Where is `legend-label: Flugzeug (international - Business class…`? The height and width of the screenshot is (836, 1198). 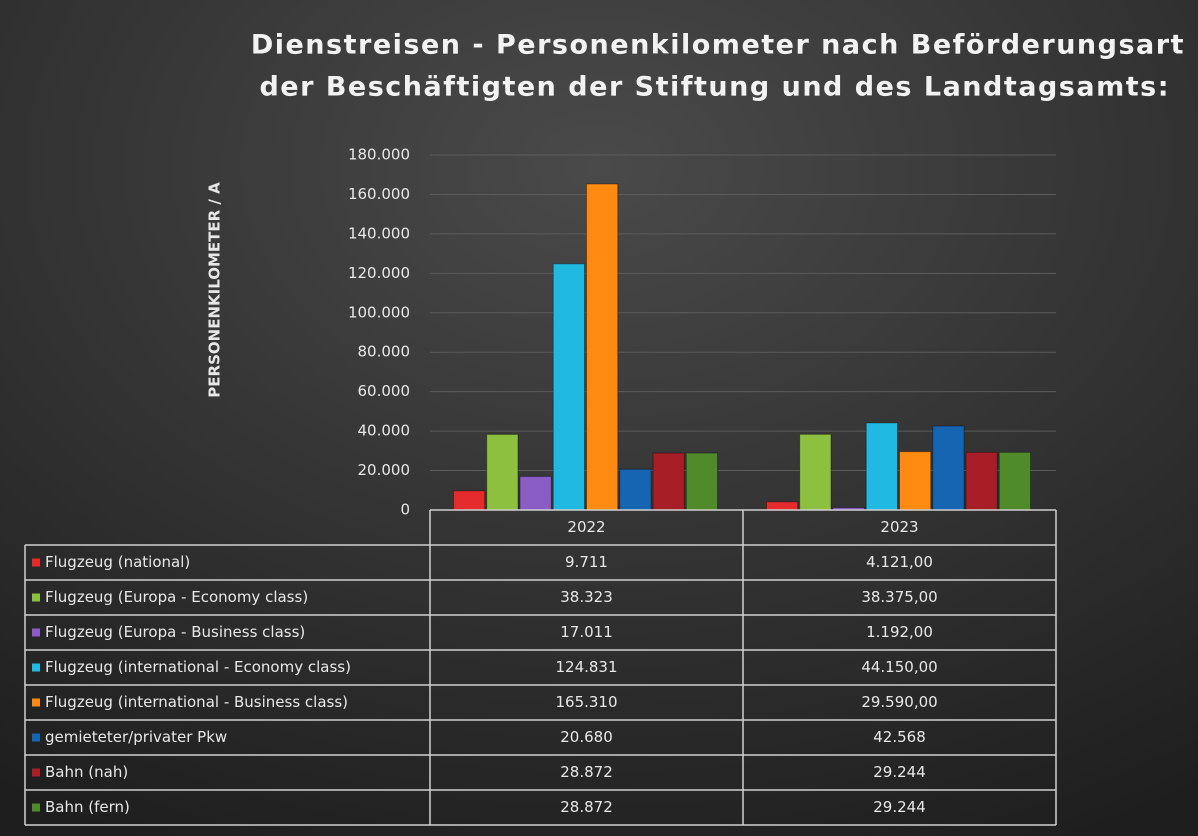 legend-label: Flugzeug (international - Business class… is located at coordinates (196, 702).